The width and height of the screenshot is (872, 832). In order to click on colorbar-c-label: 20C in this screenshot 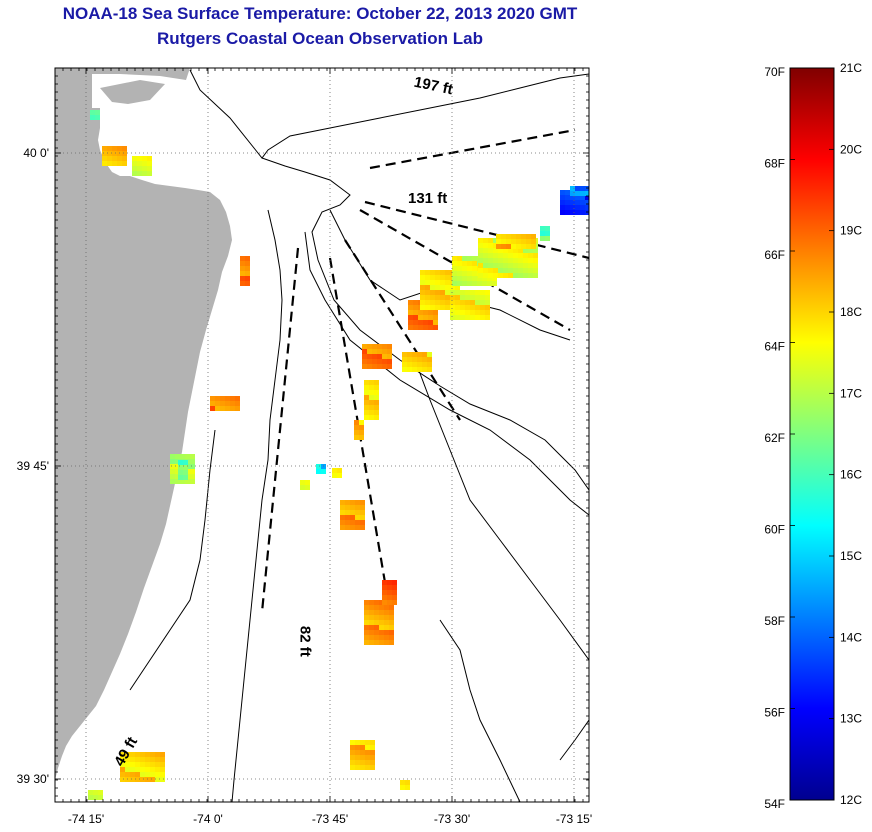, I will do `click(851, 149)`.